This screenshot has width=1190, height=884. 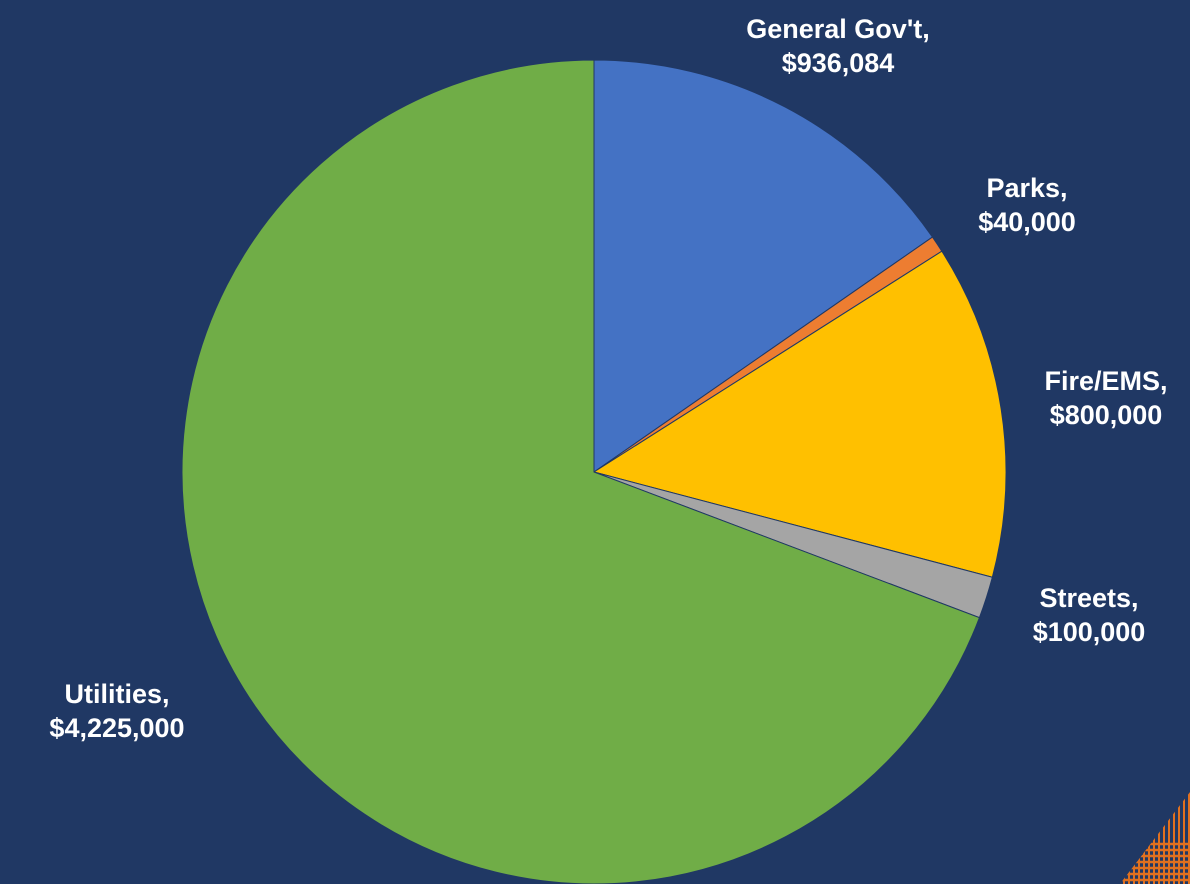 What do you see at coordinates (116, 728) in the screenshot?
I see `data-label-value: $4,225,000` at bounding box center [116, 728].